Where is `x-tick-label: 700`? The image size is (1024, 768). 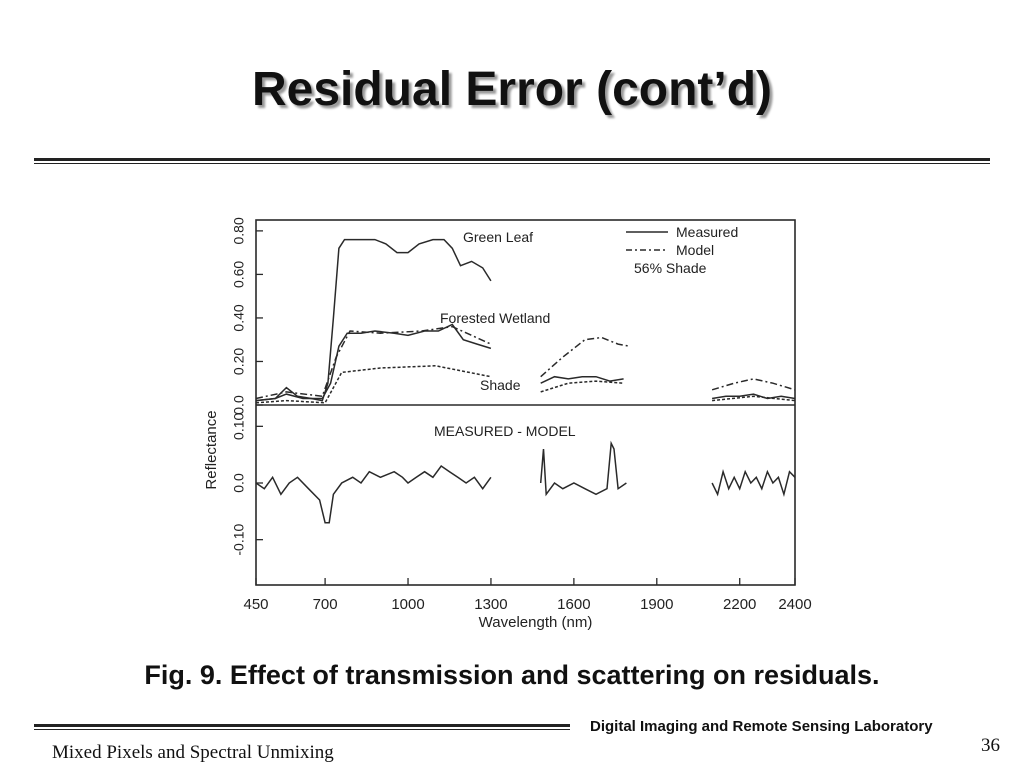 x-tick-label: 700 is located at coordinates (325, 604).